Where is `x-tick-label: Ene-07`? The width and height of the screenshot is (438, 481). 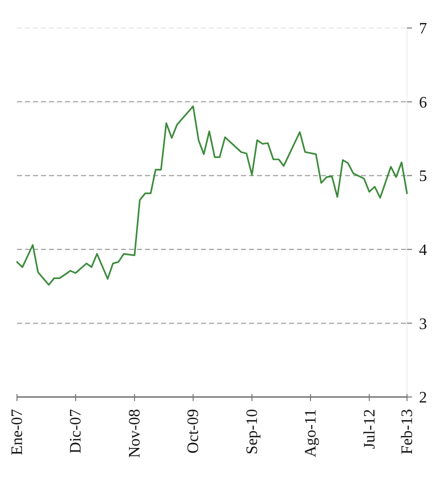 x-tick-label: Ene-07 is located at coordinates (17, 432).